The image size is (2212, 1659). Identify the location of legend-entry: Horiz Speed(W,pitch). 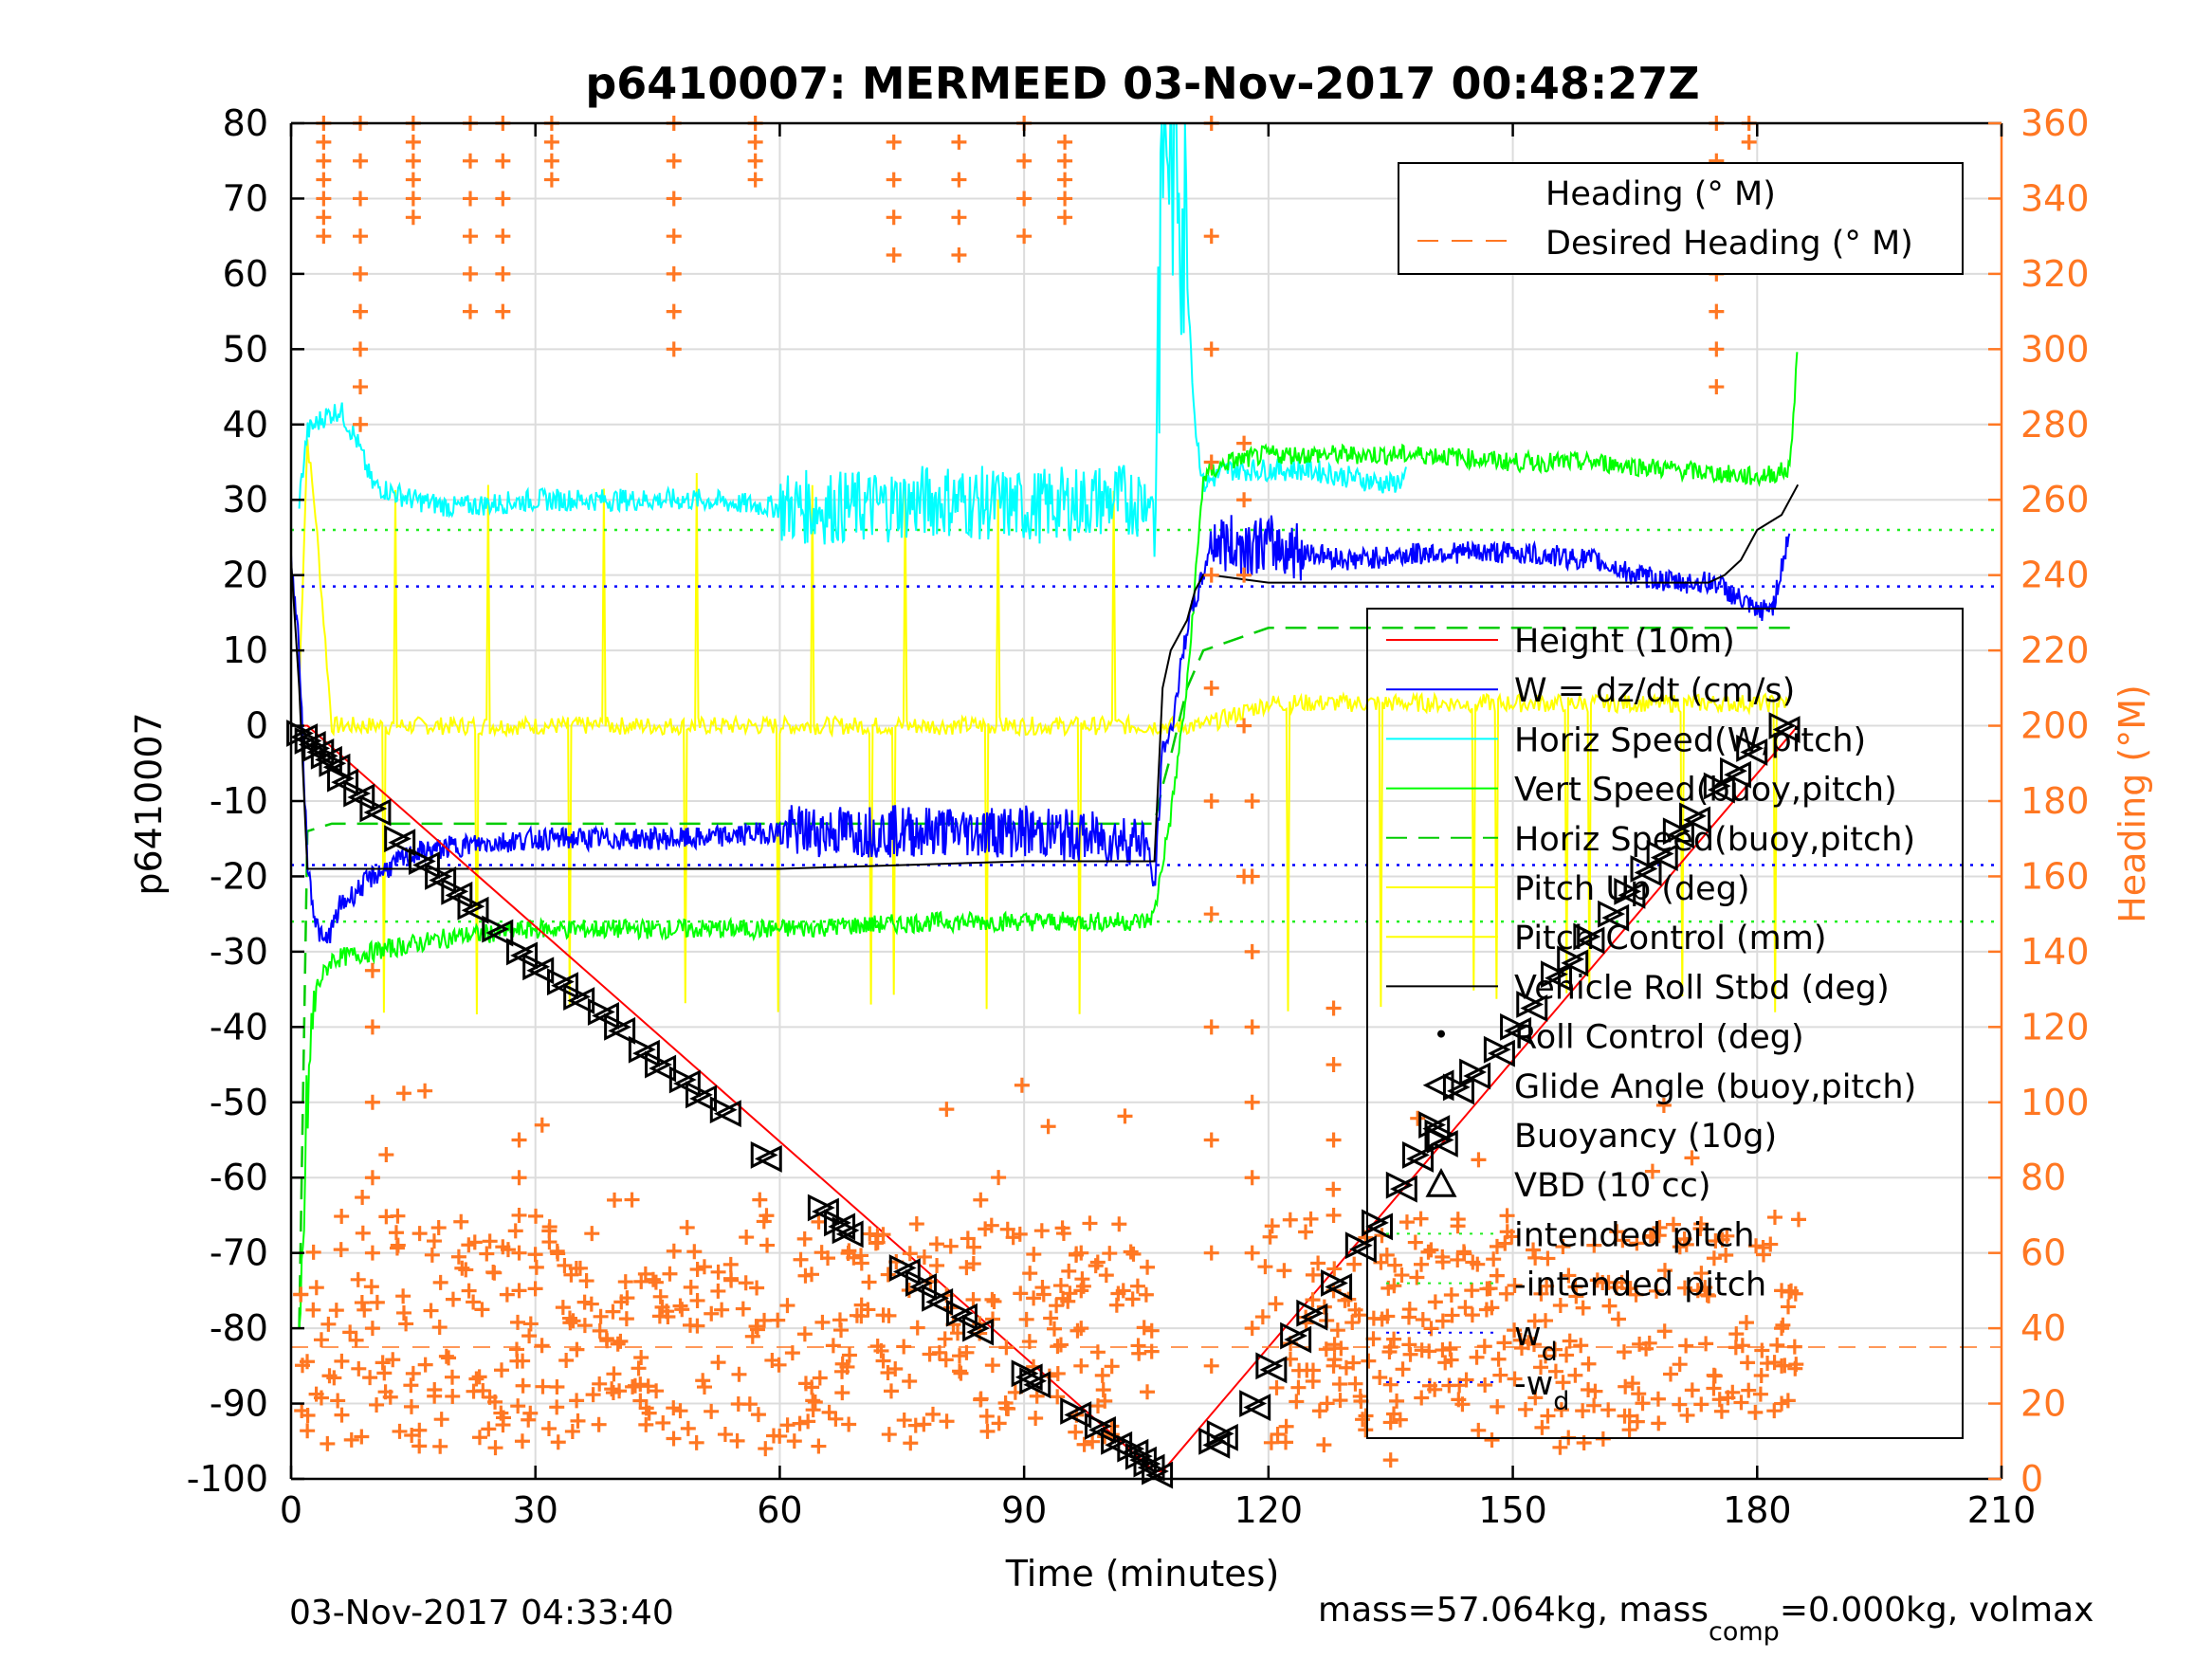
(1690, 740).